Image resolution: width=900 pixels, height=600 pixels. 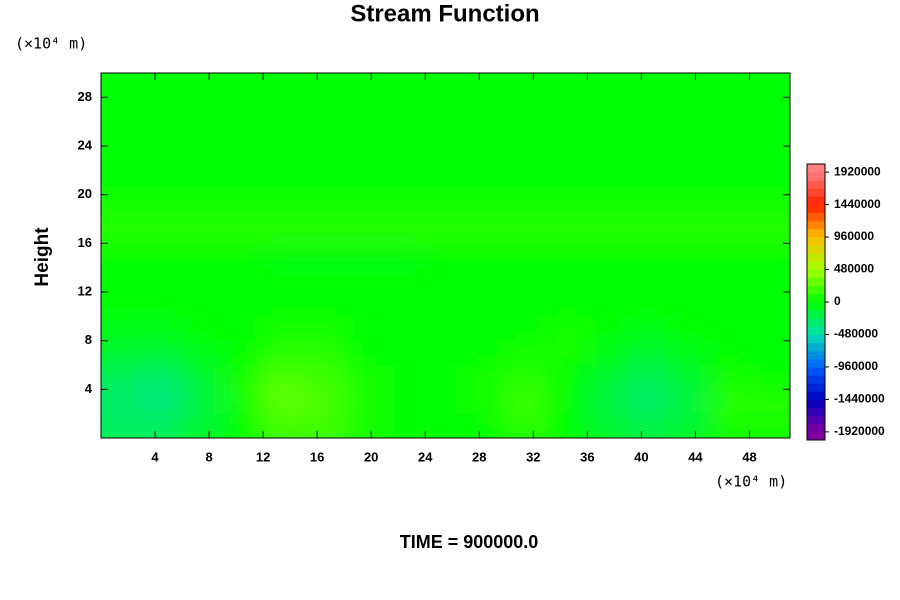 I want to click on colorbar-tick-label: -480000, so click(x=856, y=334).